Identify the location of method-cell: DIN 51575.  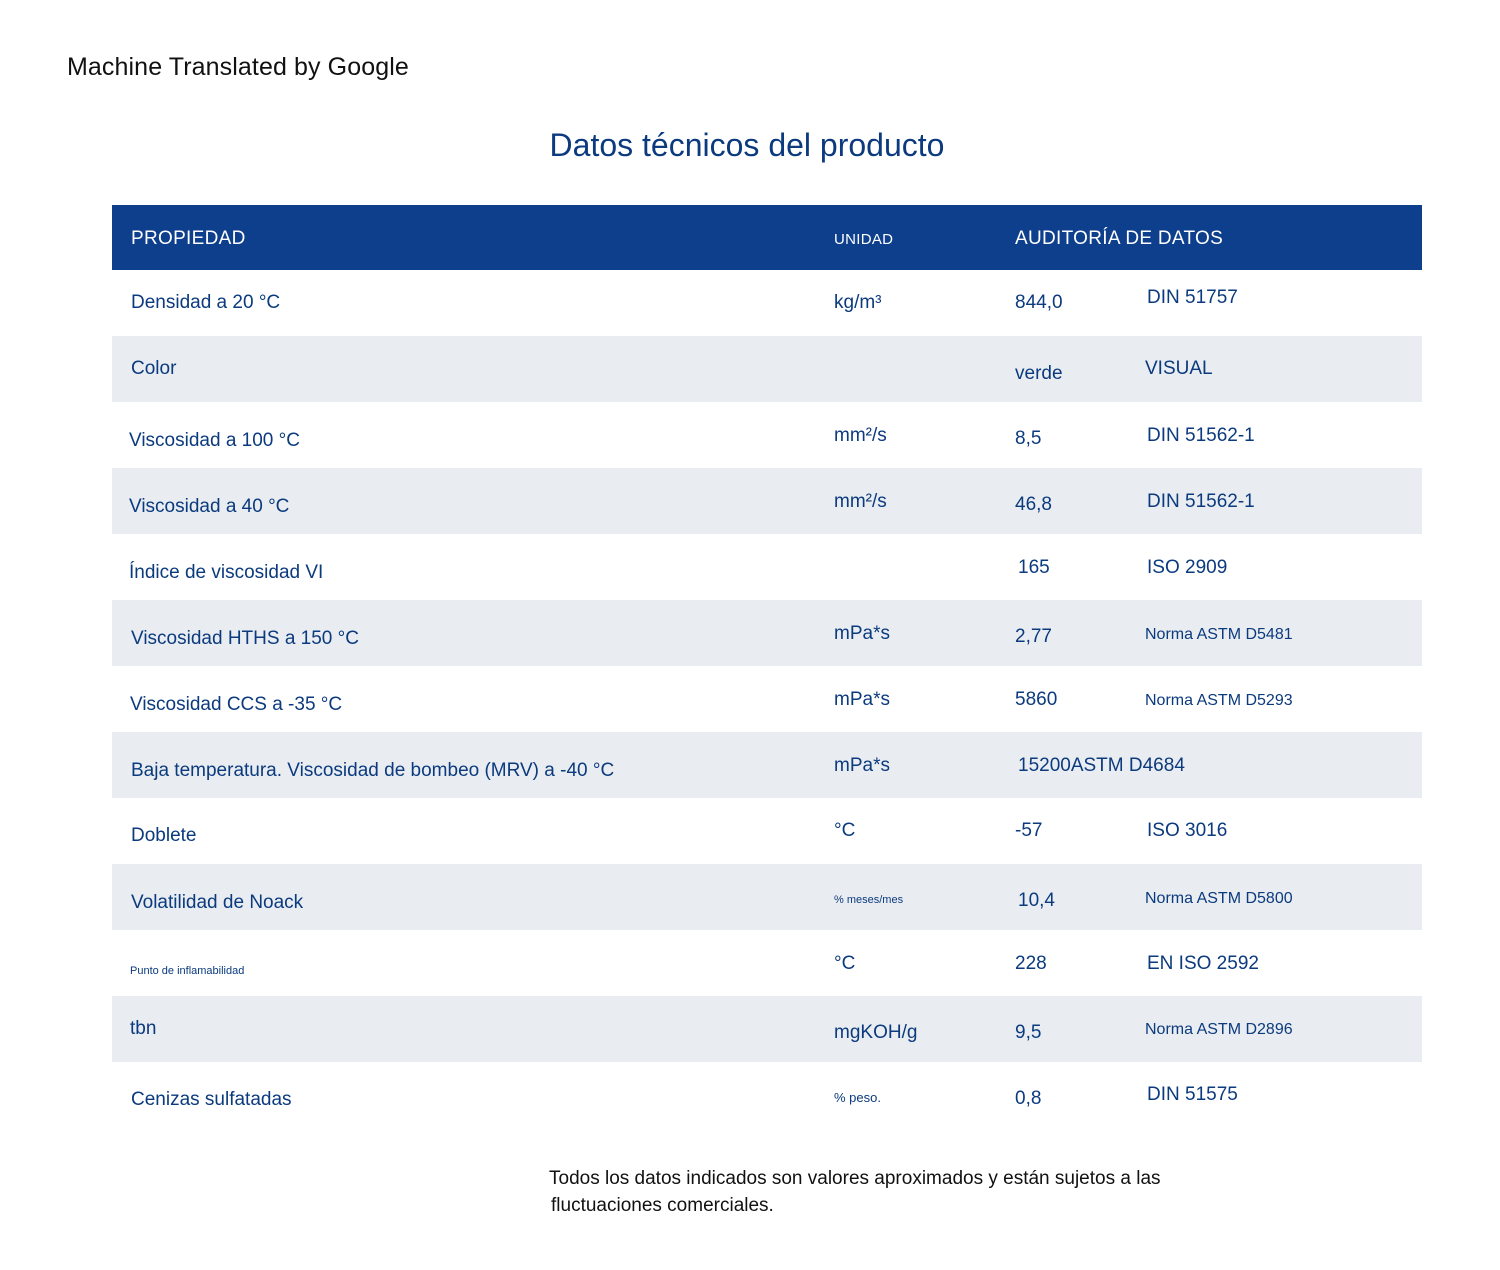
(1192, 1094).